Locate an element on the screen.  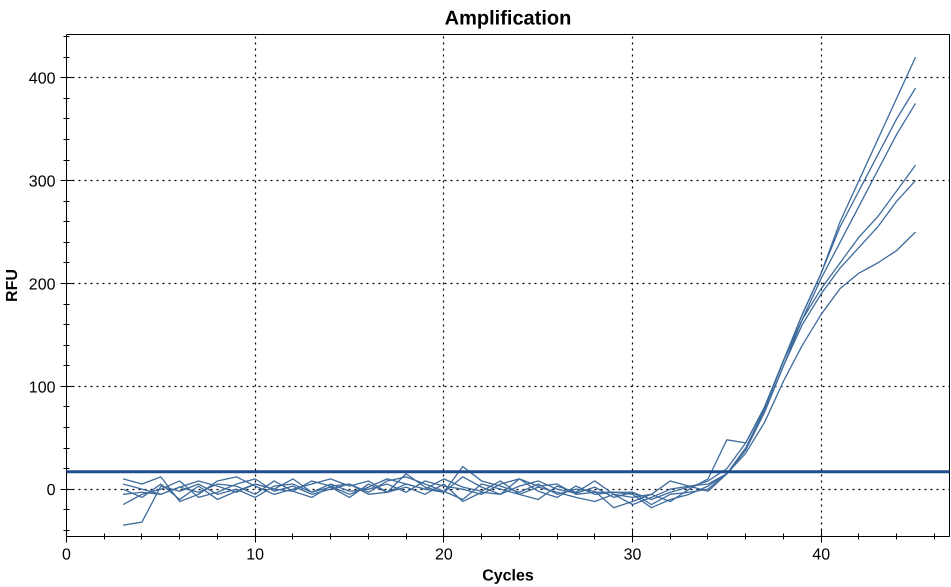
x-tick-label: 20 is located at coordinates (443, 555).